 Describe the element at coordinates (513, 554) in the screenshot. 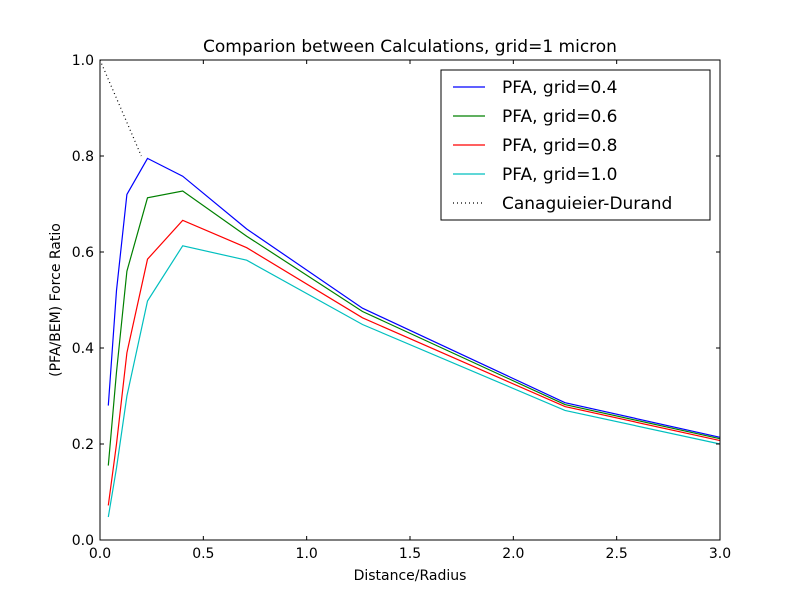

I see `x-tick-label: 2.0` at that location.